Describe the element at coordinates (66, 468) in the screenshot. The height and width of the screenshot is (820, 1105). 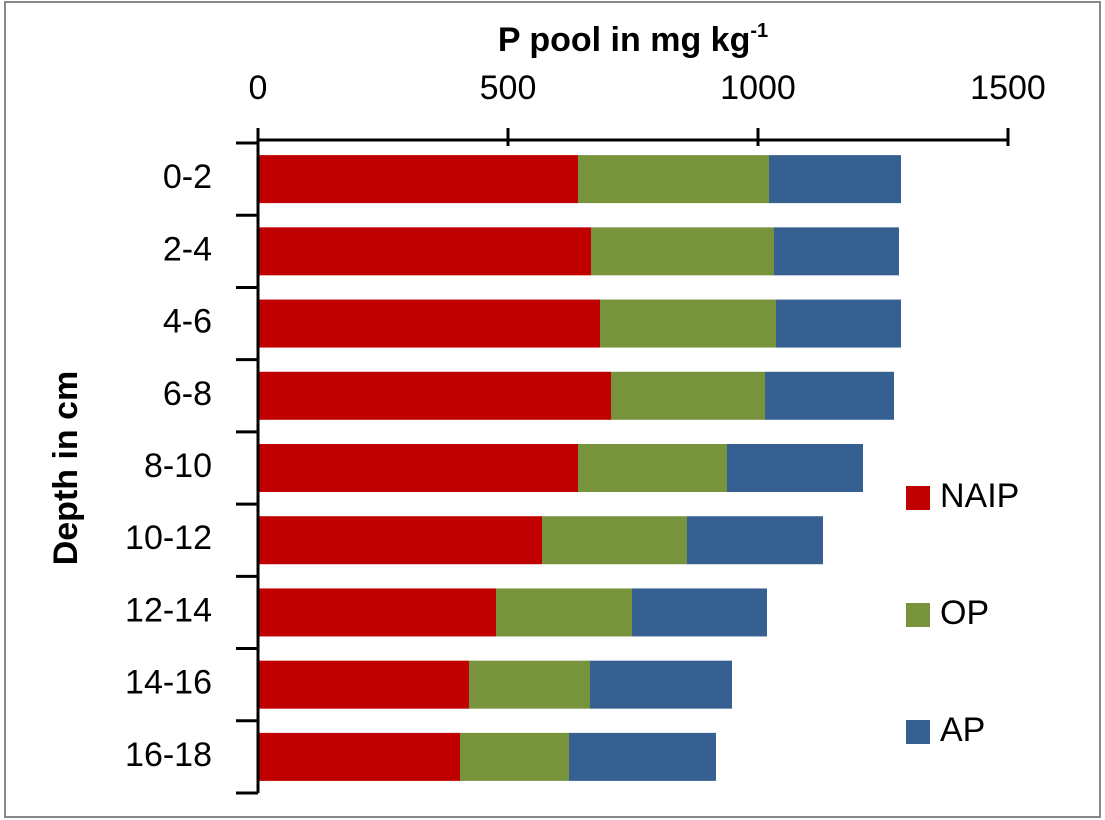
I see `y-axis-label: Depth in cm` at that location.